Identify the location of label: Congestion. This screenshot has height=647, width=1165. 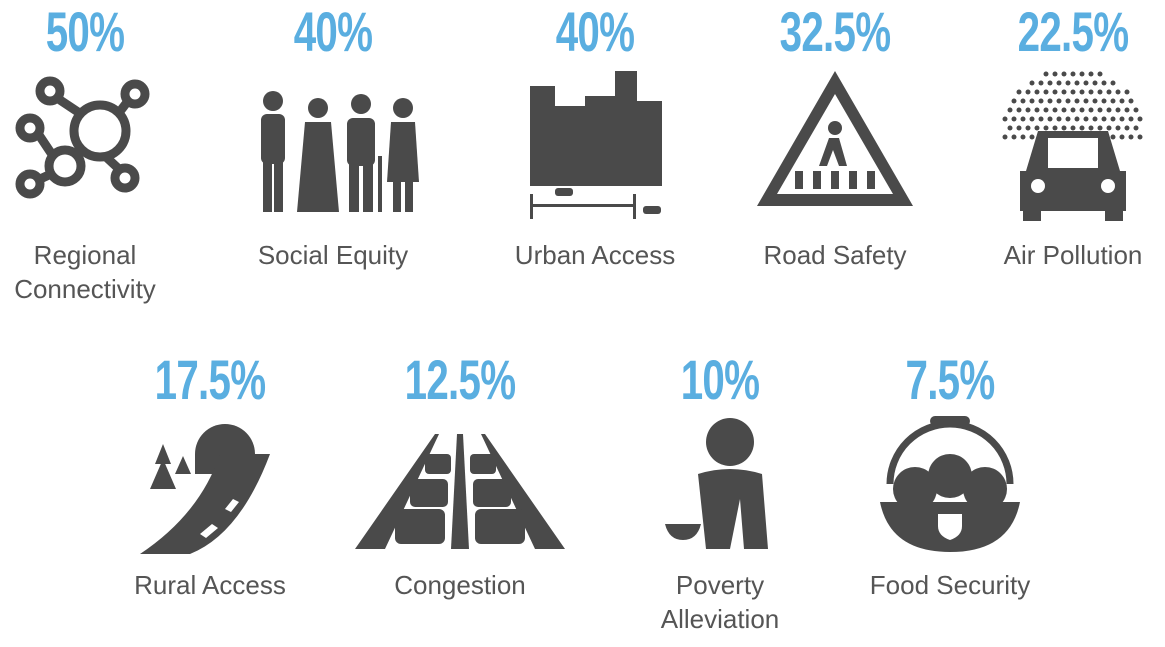
(460, 585).